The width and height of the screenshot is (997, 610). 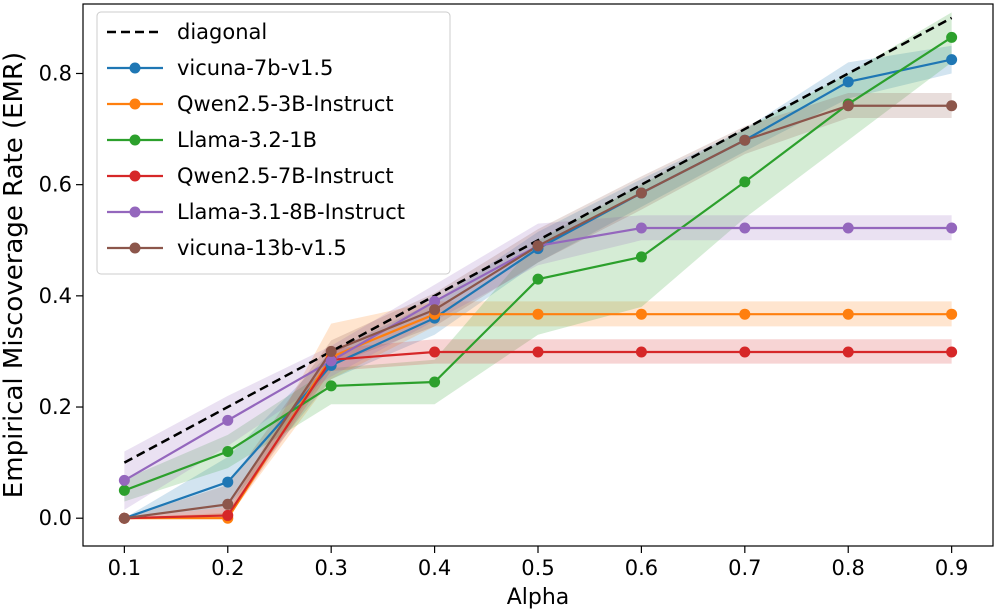 What do you see at coordinates (135, 212) in the screenshot?
I see `legend-marker-llama-3-1-8b-instruct` at bounding box center [135, 212].